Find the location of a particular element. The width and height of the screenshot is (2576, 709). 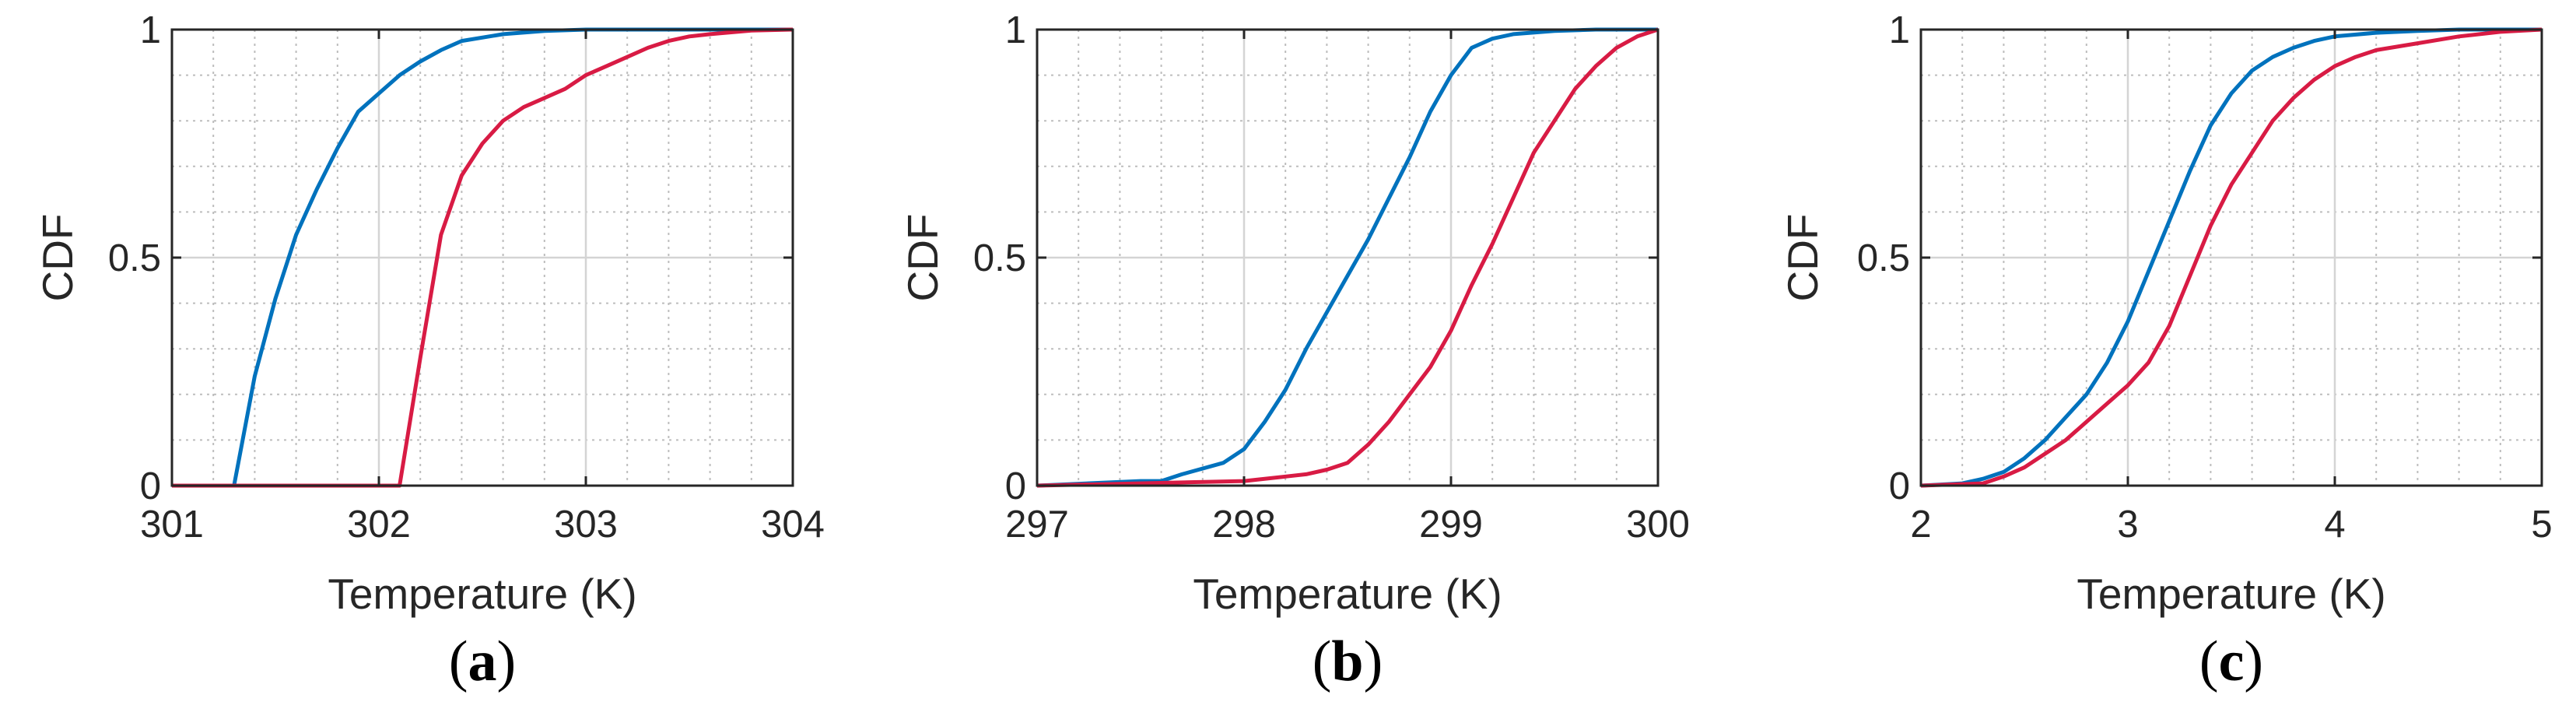

panel-a-xtick-label: 302 is located at coordinates (379, 525).